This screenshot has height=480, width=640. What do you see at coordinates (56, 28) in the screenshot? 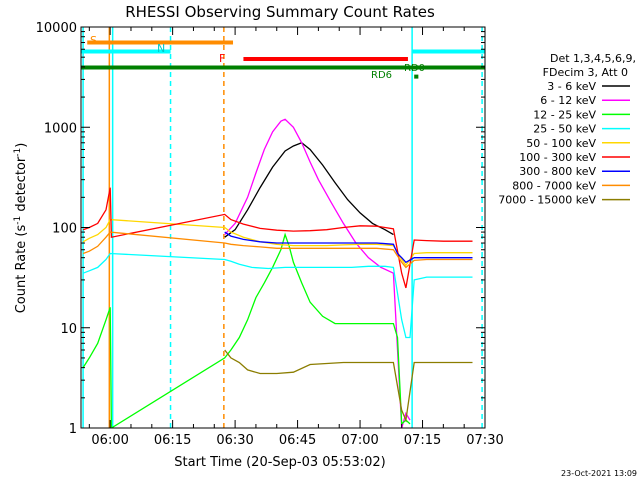
I see `y-tick-label: 10000` at bounding box center [56, 28].